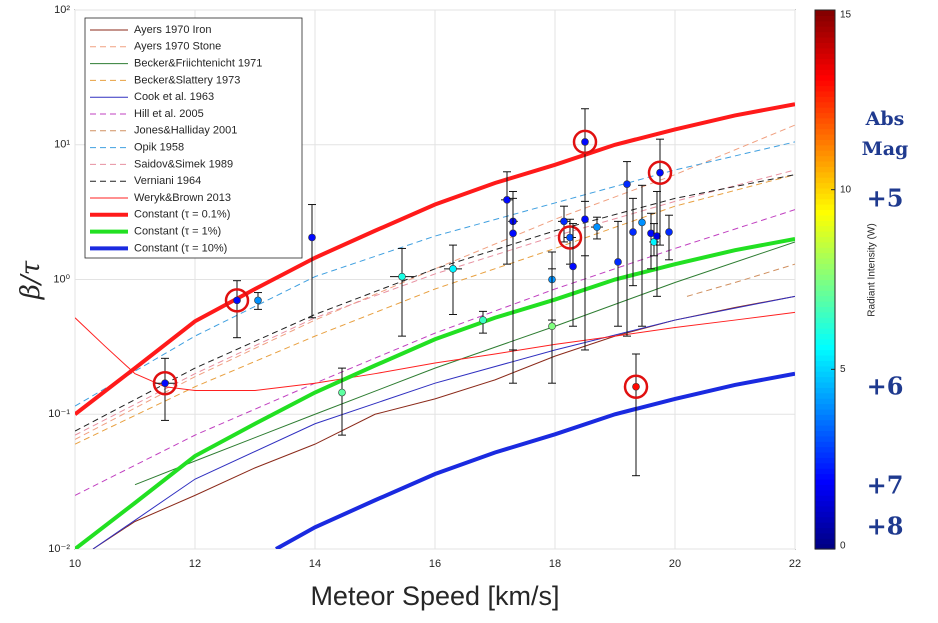 The width and height of the screenshot is (938, 623). Describe the element at coordinates (843, 546) in the screenshot. I see `colorbar-tick-label: 0` at that location.